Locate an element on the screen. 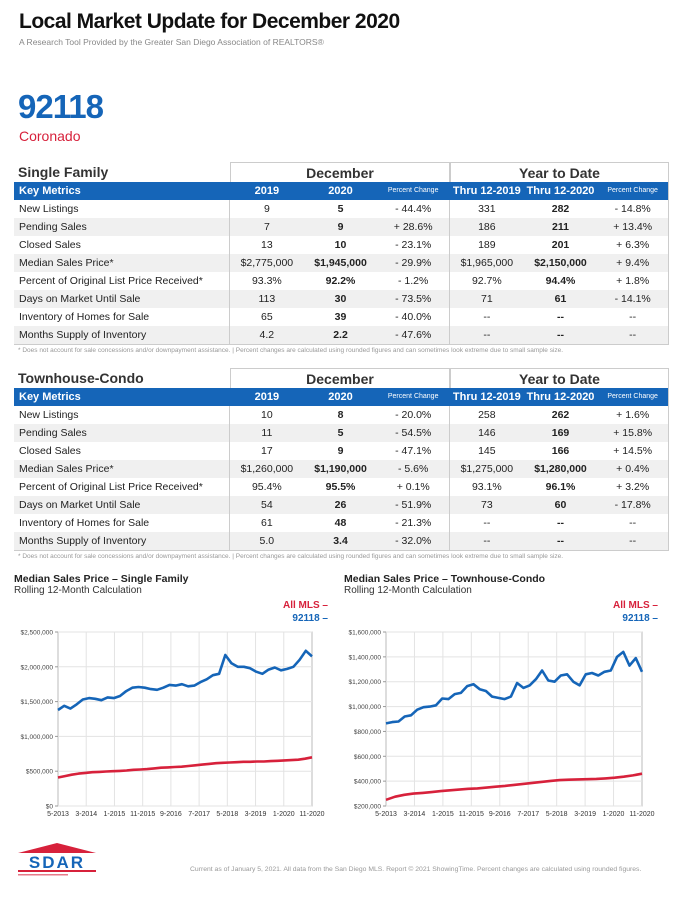 This screenshot has width=696, height=899. table-cell: - 23.1% is located at coordinates (413, 245).